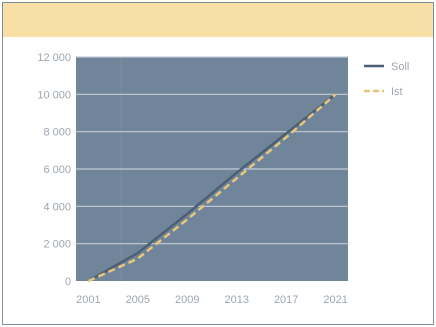 This screenshot has height=327, width=436. I want to click on legend: Soll Ist, so click(386, 79).